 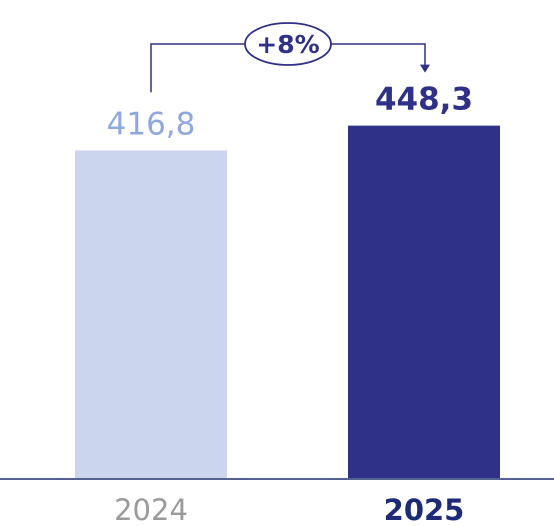 What do you see at coordinates (424, 100) in the screenshot?
I see `value-label-2025: 448,3` at bounding box center [424, 100].